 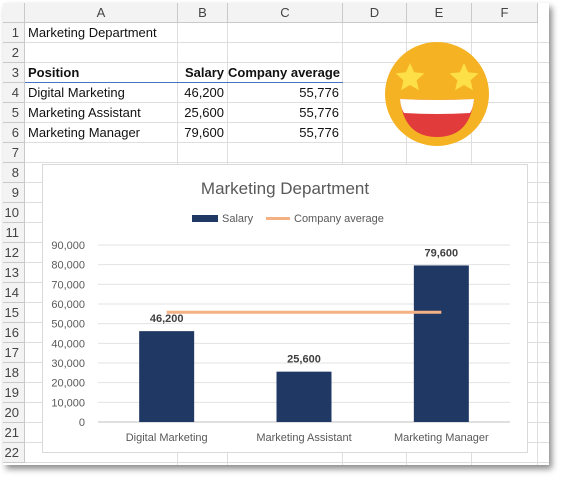 I want to click on x-tick-label: Digital Marketing, so click(x=167, y=438).